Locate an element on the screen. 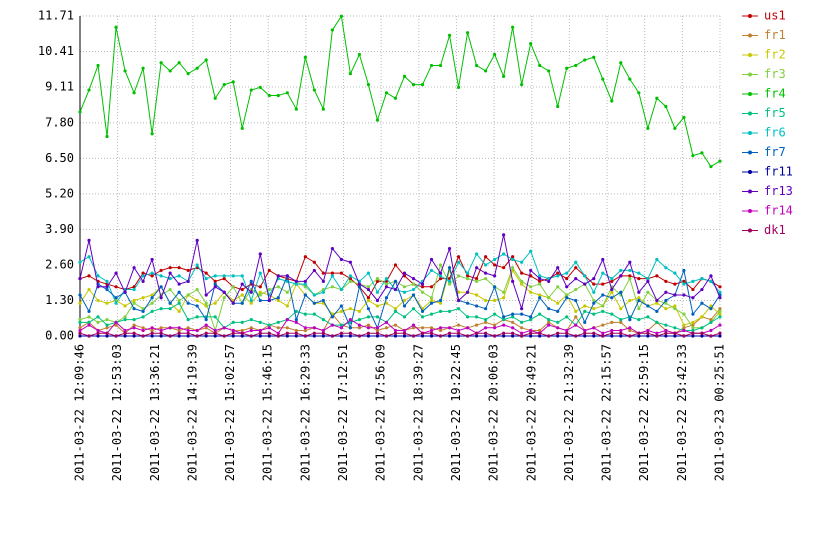 The height and width of the screenshot is (560, 840). x-tick-label: 2011-03-22 12:09:46 is located at coordinates (80, 412).